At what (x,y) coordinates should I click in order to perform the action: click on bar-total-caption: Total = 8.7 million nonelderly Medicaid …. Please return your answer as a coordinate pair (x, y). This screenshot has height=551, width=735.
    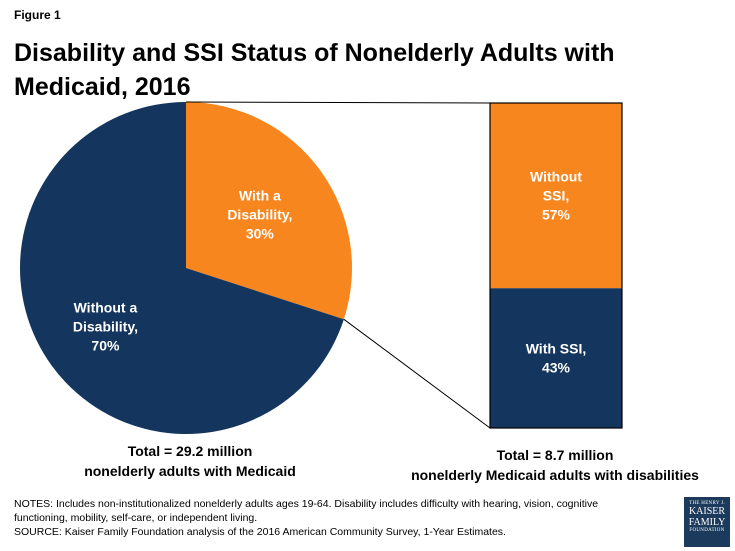
    Looking at the image, I should click on (555, 465).